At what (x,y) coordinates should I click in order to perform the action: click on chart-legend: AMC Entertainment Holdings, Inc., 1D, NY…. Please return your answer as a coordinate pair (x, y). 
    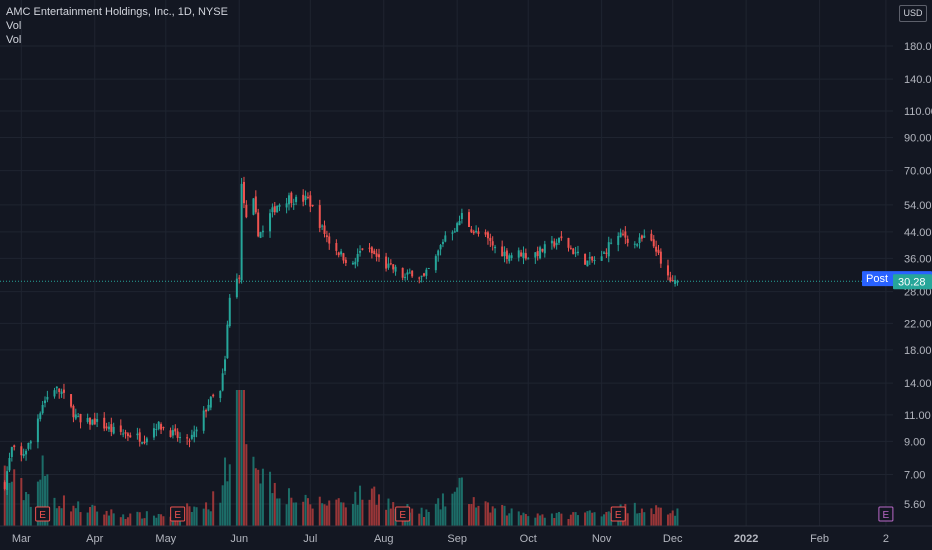
    Looking at the image, I should click on (117, 26).